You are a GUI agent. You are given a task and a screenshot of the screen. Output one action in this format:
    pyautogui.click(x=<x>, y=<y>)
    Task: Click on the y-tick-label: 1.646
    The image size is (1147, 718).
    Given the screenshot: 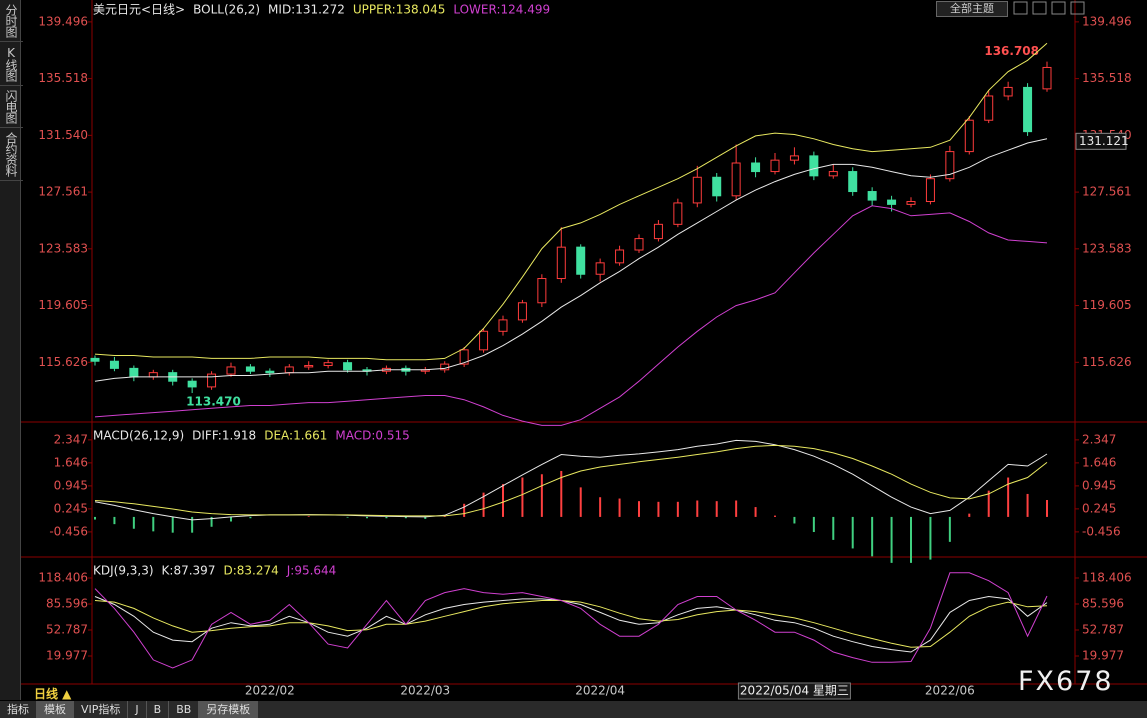 What is the action you would take?
    pyautogui.click(x=71, y=462)
    